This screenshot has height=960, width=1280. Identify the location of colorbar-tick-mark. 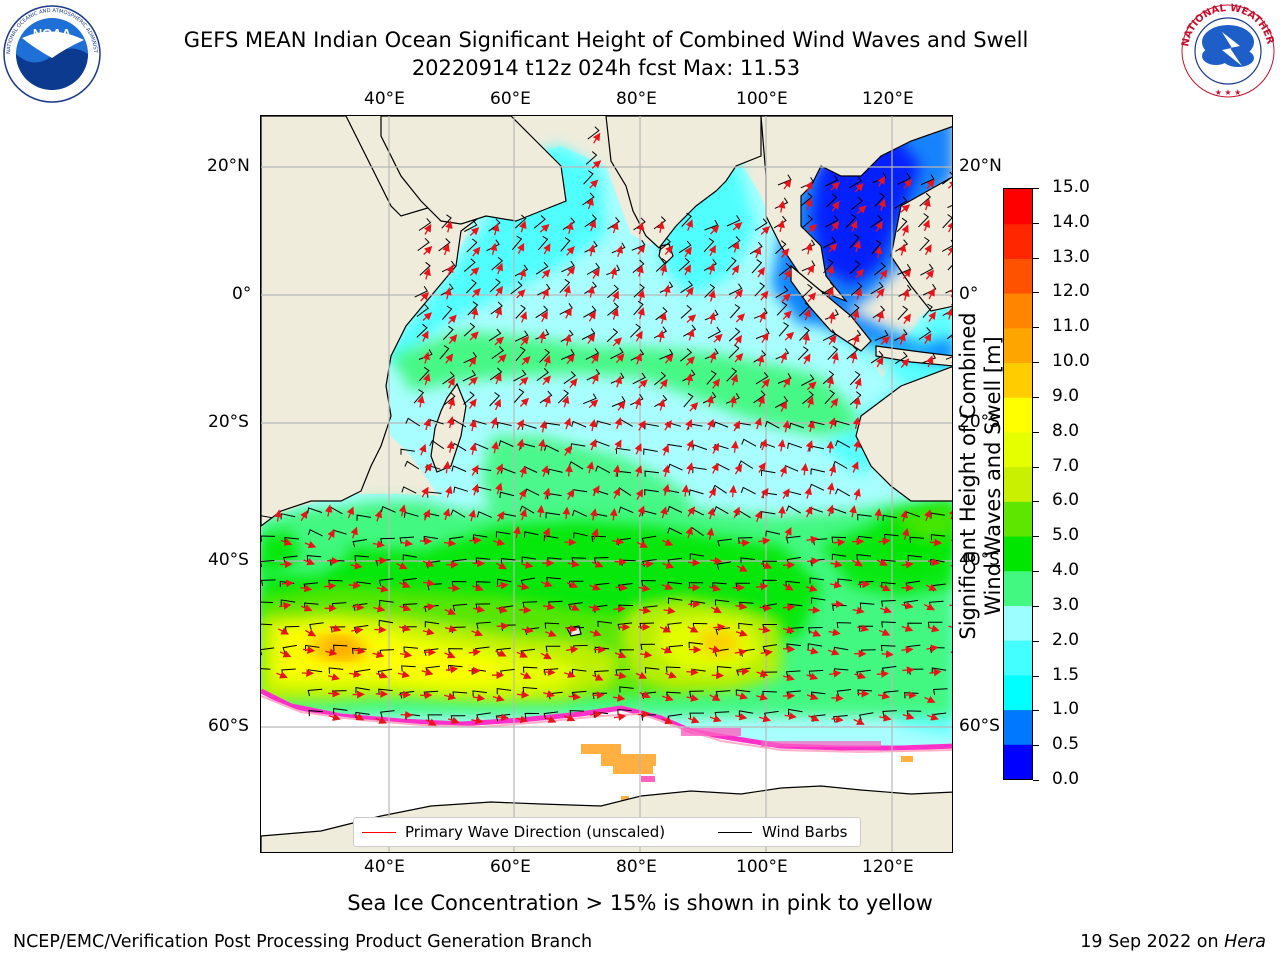
(1036, 467).